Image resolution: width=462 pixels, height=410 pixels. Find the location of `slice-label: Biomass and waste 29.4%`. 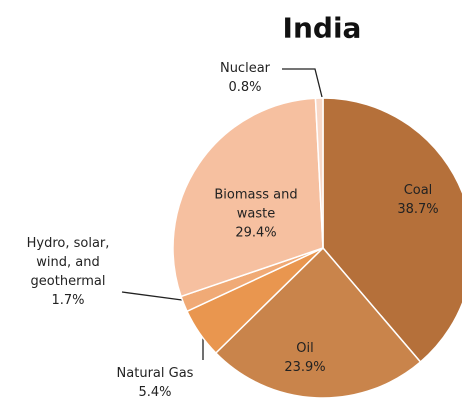

slice-label: Biomass and waste 29.4% is located at coordinates (256, 214).